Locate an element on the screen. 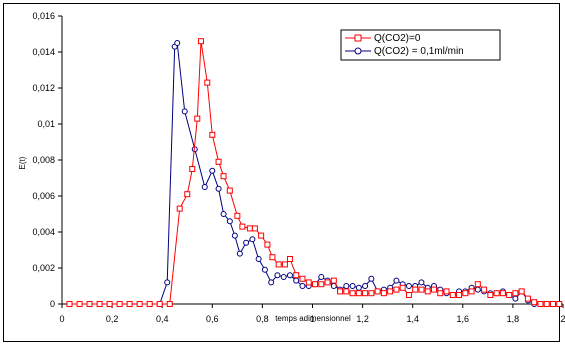  x-tick-label: 1,2 is located at coordinates (362, 319).